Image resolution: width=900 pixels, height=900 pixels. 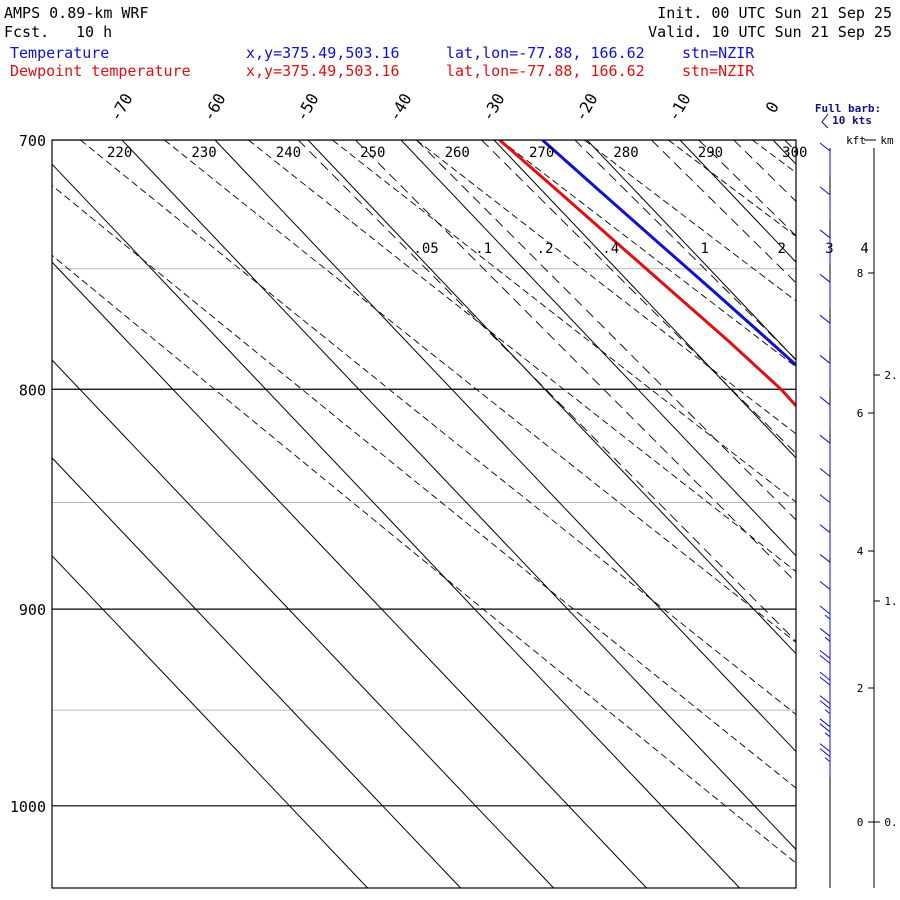 What do you see at coordinates (100, 71) in the screenshot?
I see `legend-dewpoint-name: Dewpoint temperature` at bounding box center [100, 71].